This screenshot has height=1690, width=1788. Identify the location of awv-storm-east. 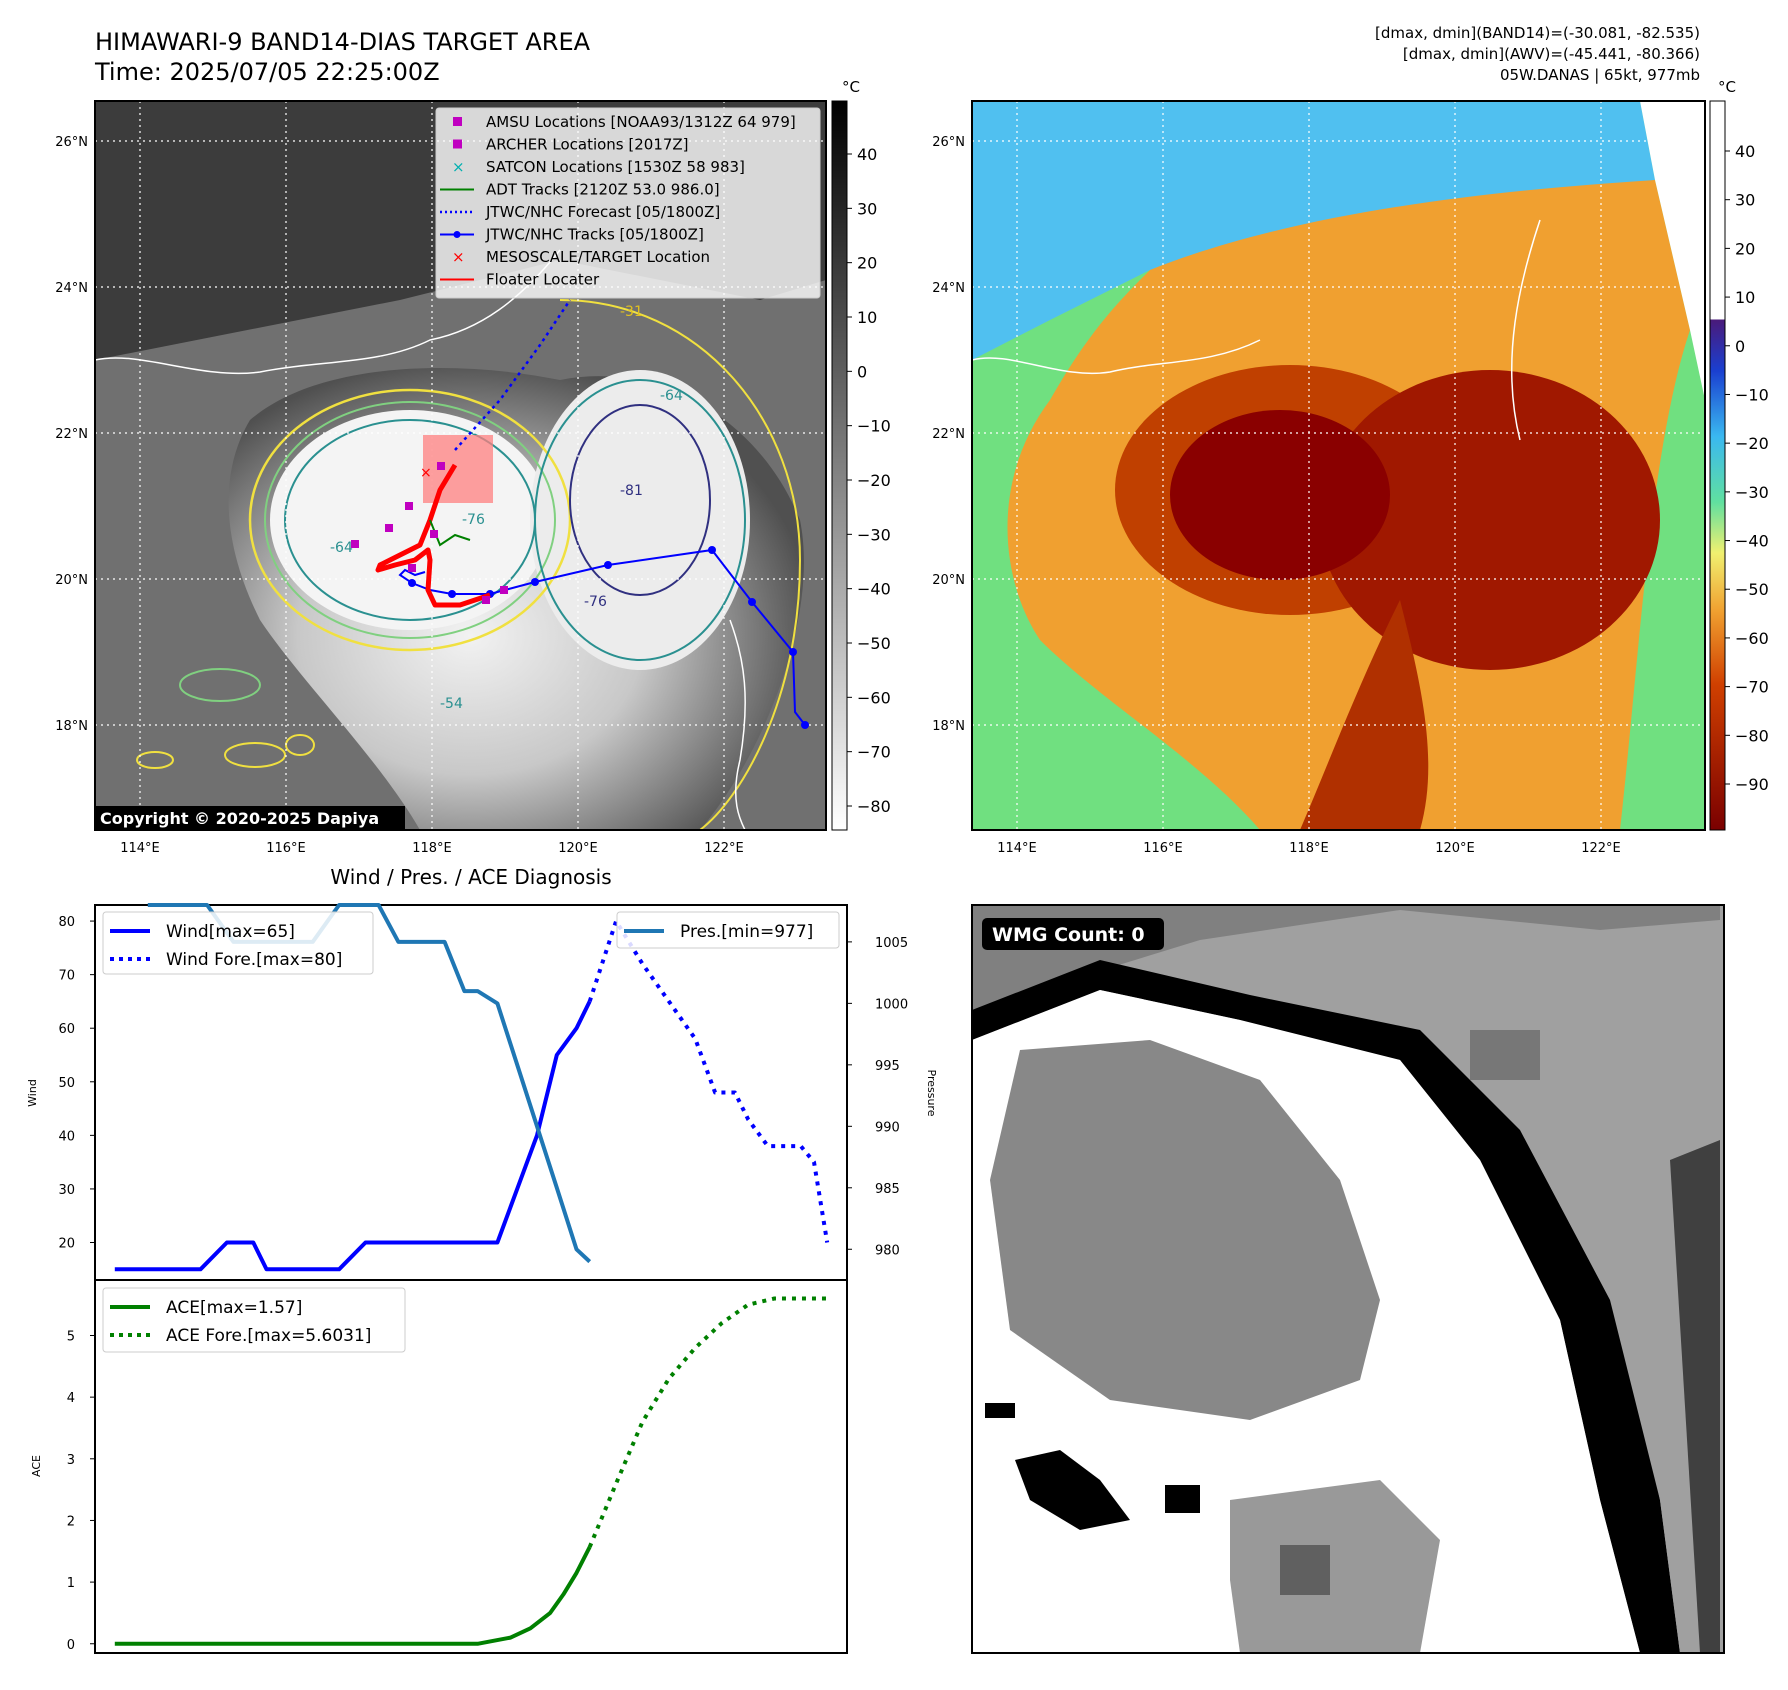
(1490, 520).